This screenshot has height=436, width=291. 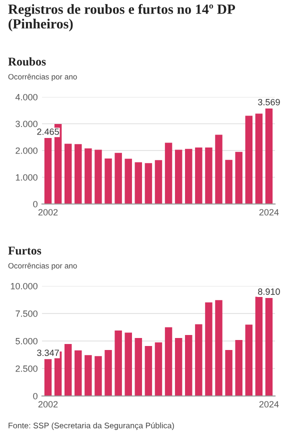 I want to click on y-tick-label: 2.000, so click(x=27, y=150).